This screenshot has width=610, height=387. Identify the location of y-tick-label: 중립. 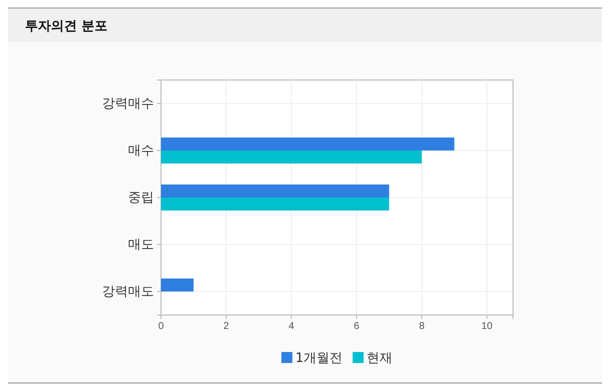
(141, 197).